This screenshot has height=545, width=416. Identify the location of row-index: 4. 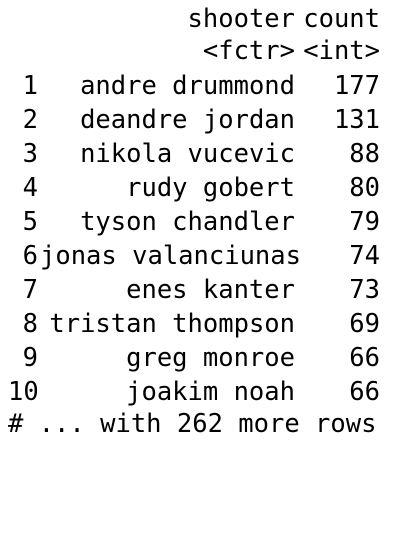
(30, 188).